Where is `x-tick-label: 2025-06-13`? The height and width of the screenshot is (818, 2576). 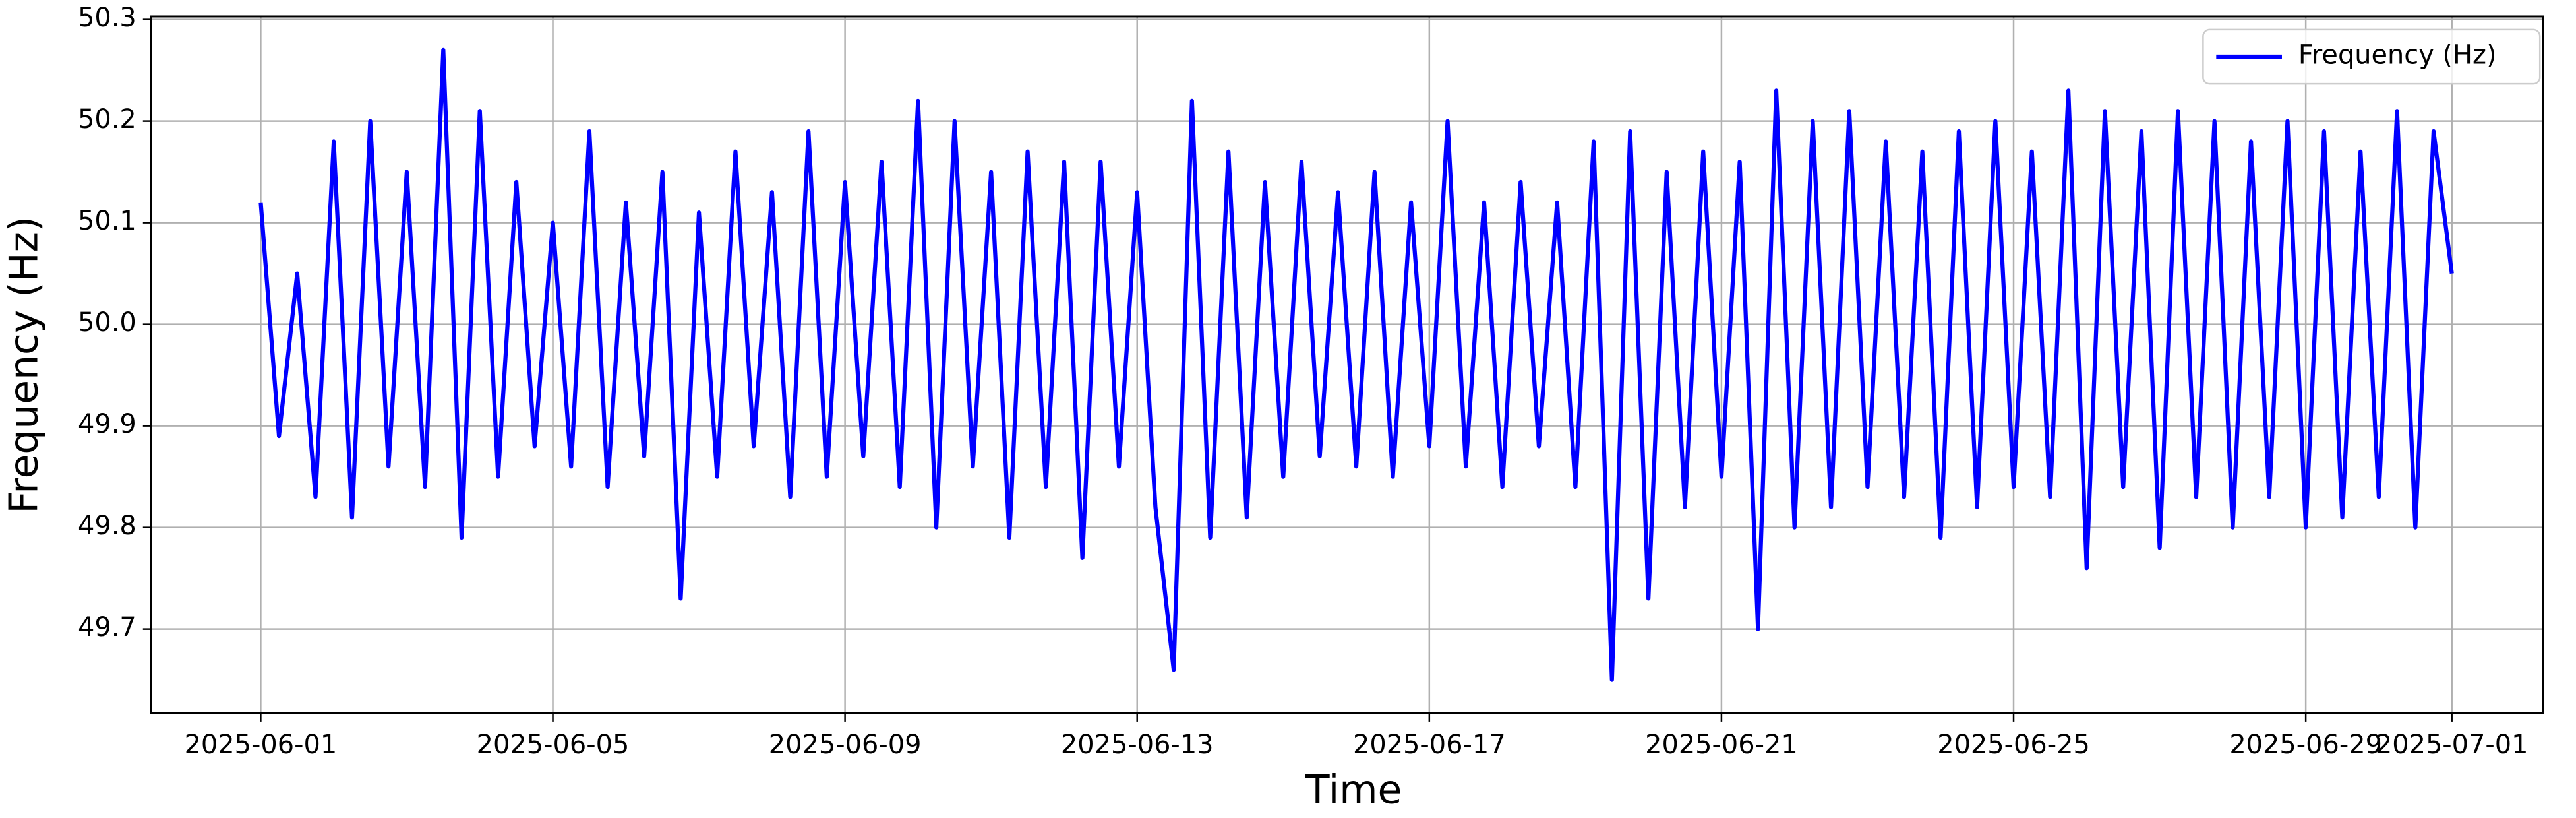 x-tick-label: 2025-06-13 is located at coordinates (1137, 745).